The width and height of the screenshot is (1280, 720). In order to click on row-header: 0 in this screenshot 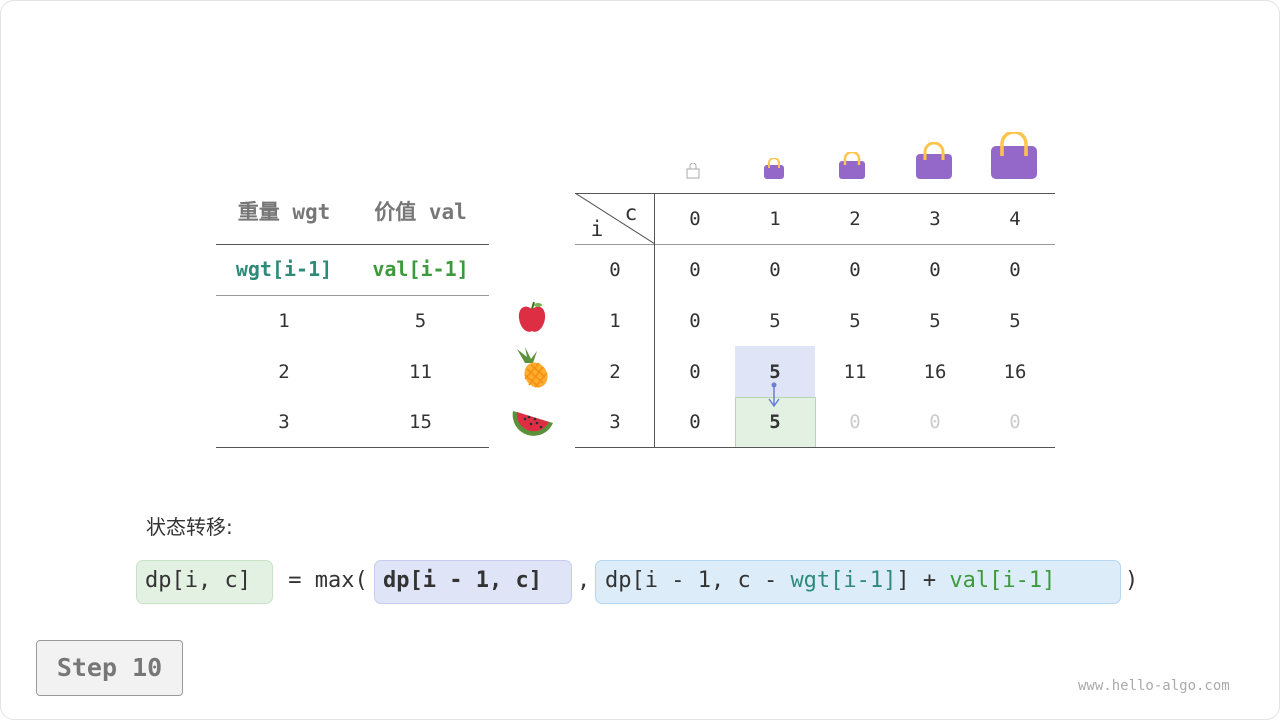, I will do `click(615, 270)`.